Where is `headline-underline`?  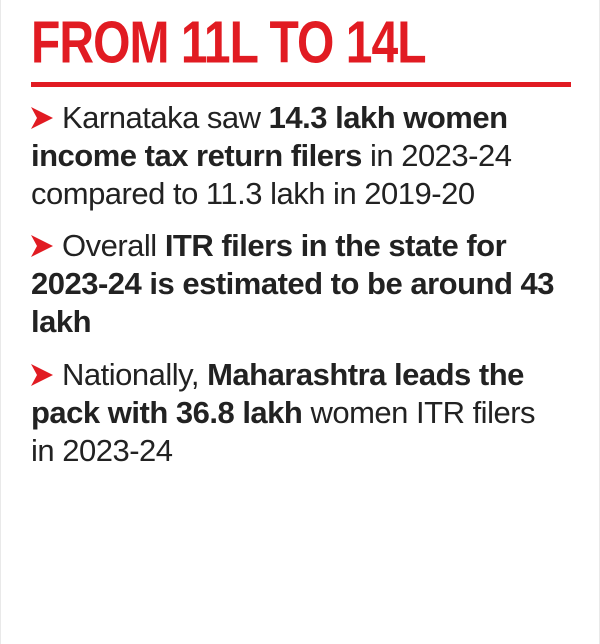 headline-underline is located at coordinates (301, 84).